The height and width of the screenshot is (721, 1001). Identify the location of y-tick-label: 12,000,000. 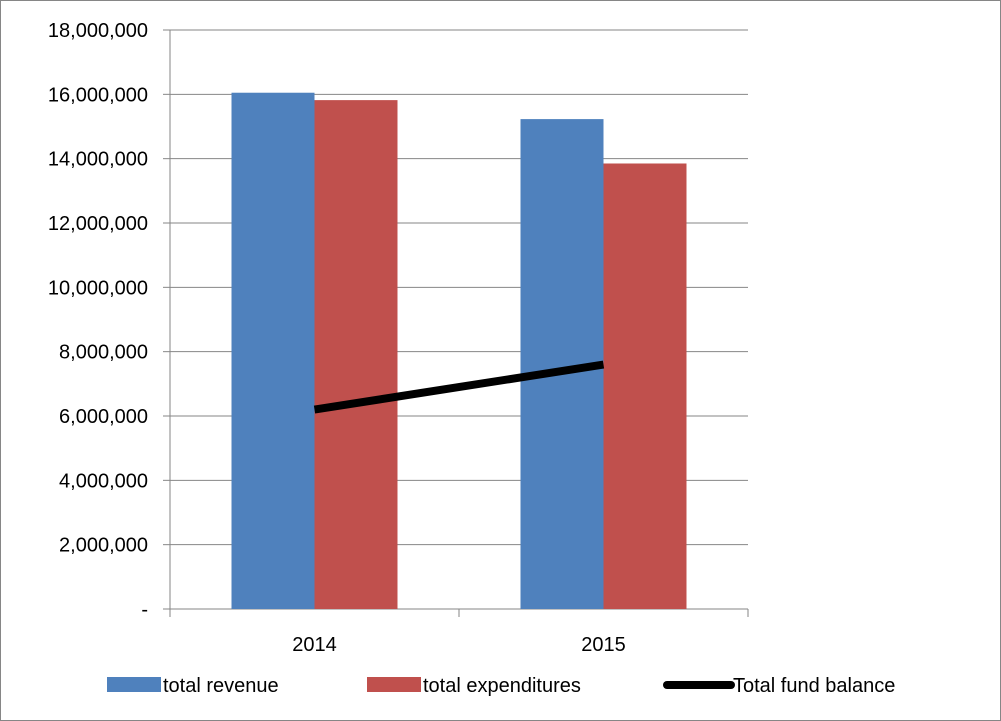
(98, 224).